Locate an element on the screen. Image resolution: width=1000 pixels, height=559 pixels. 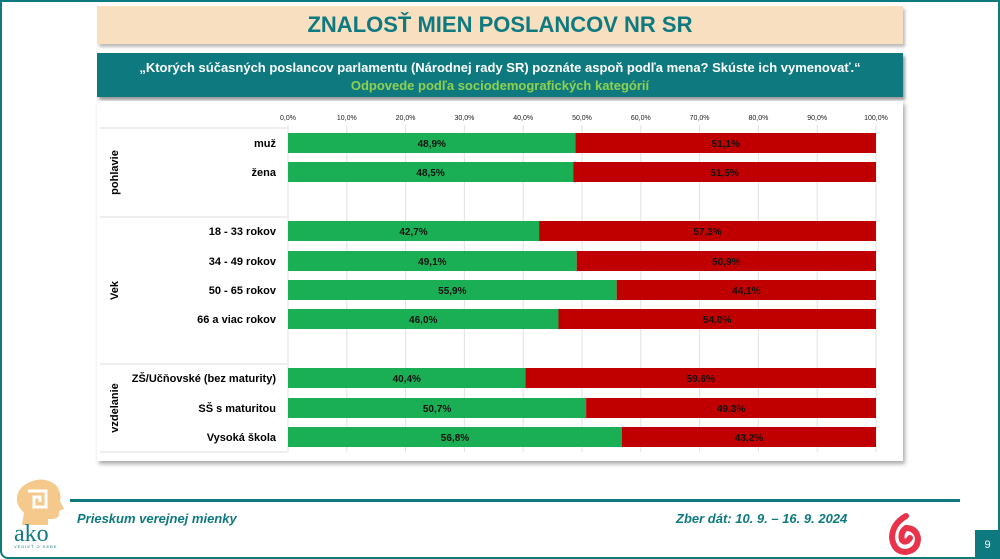
data-label: 59,6% is located at coordinates (701, 379).